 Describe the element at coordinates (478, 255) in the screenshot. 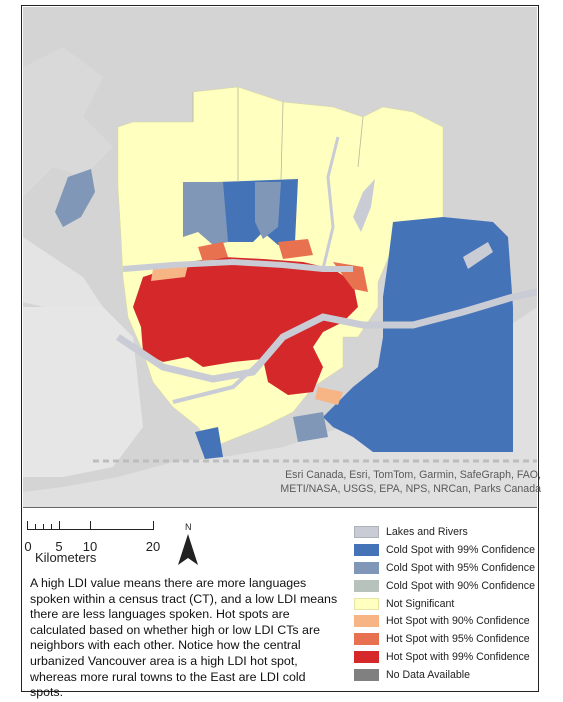

I see `lake-east` at that location.